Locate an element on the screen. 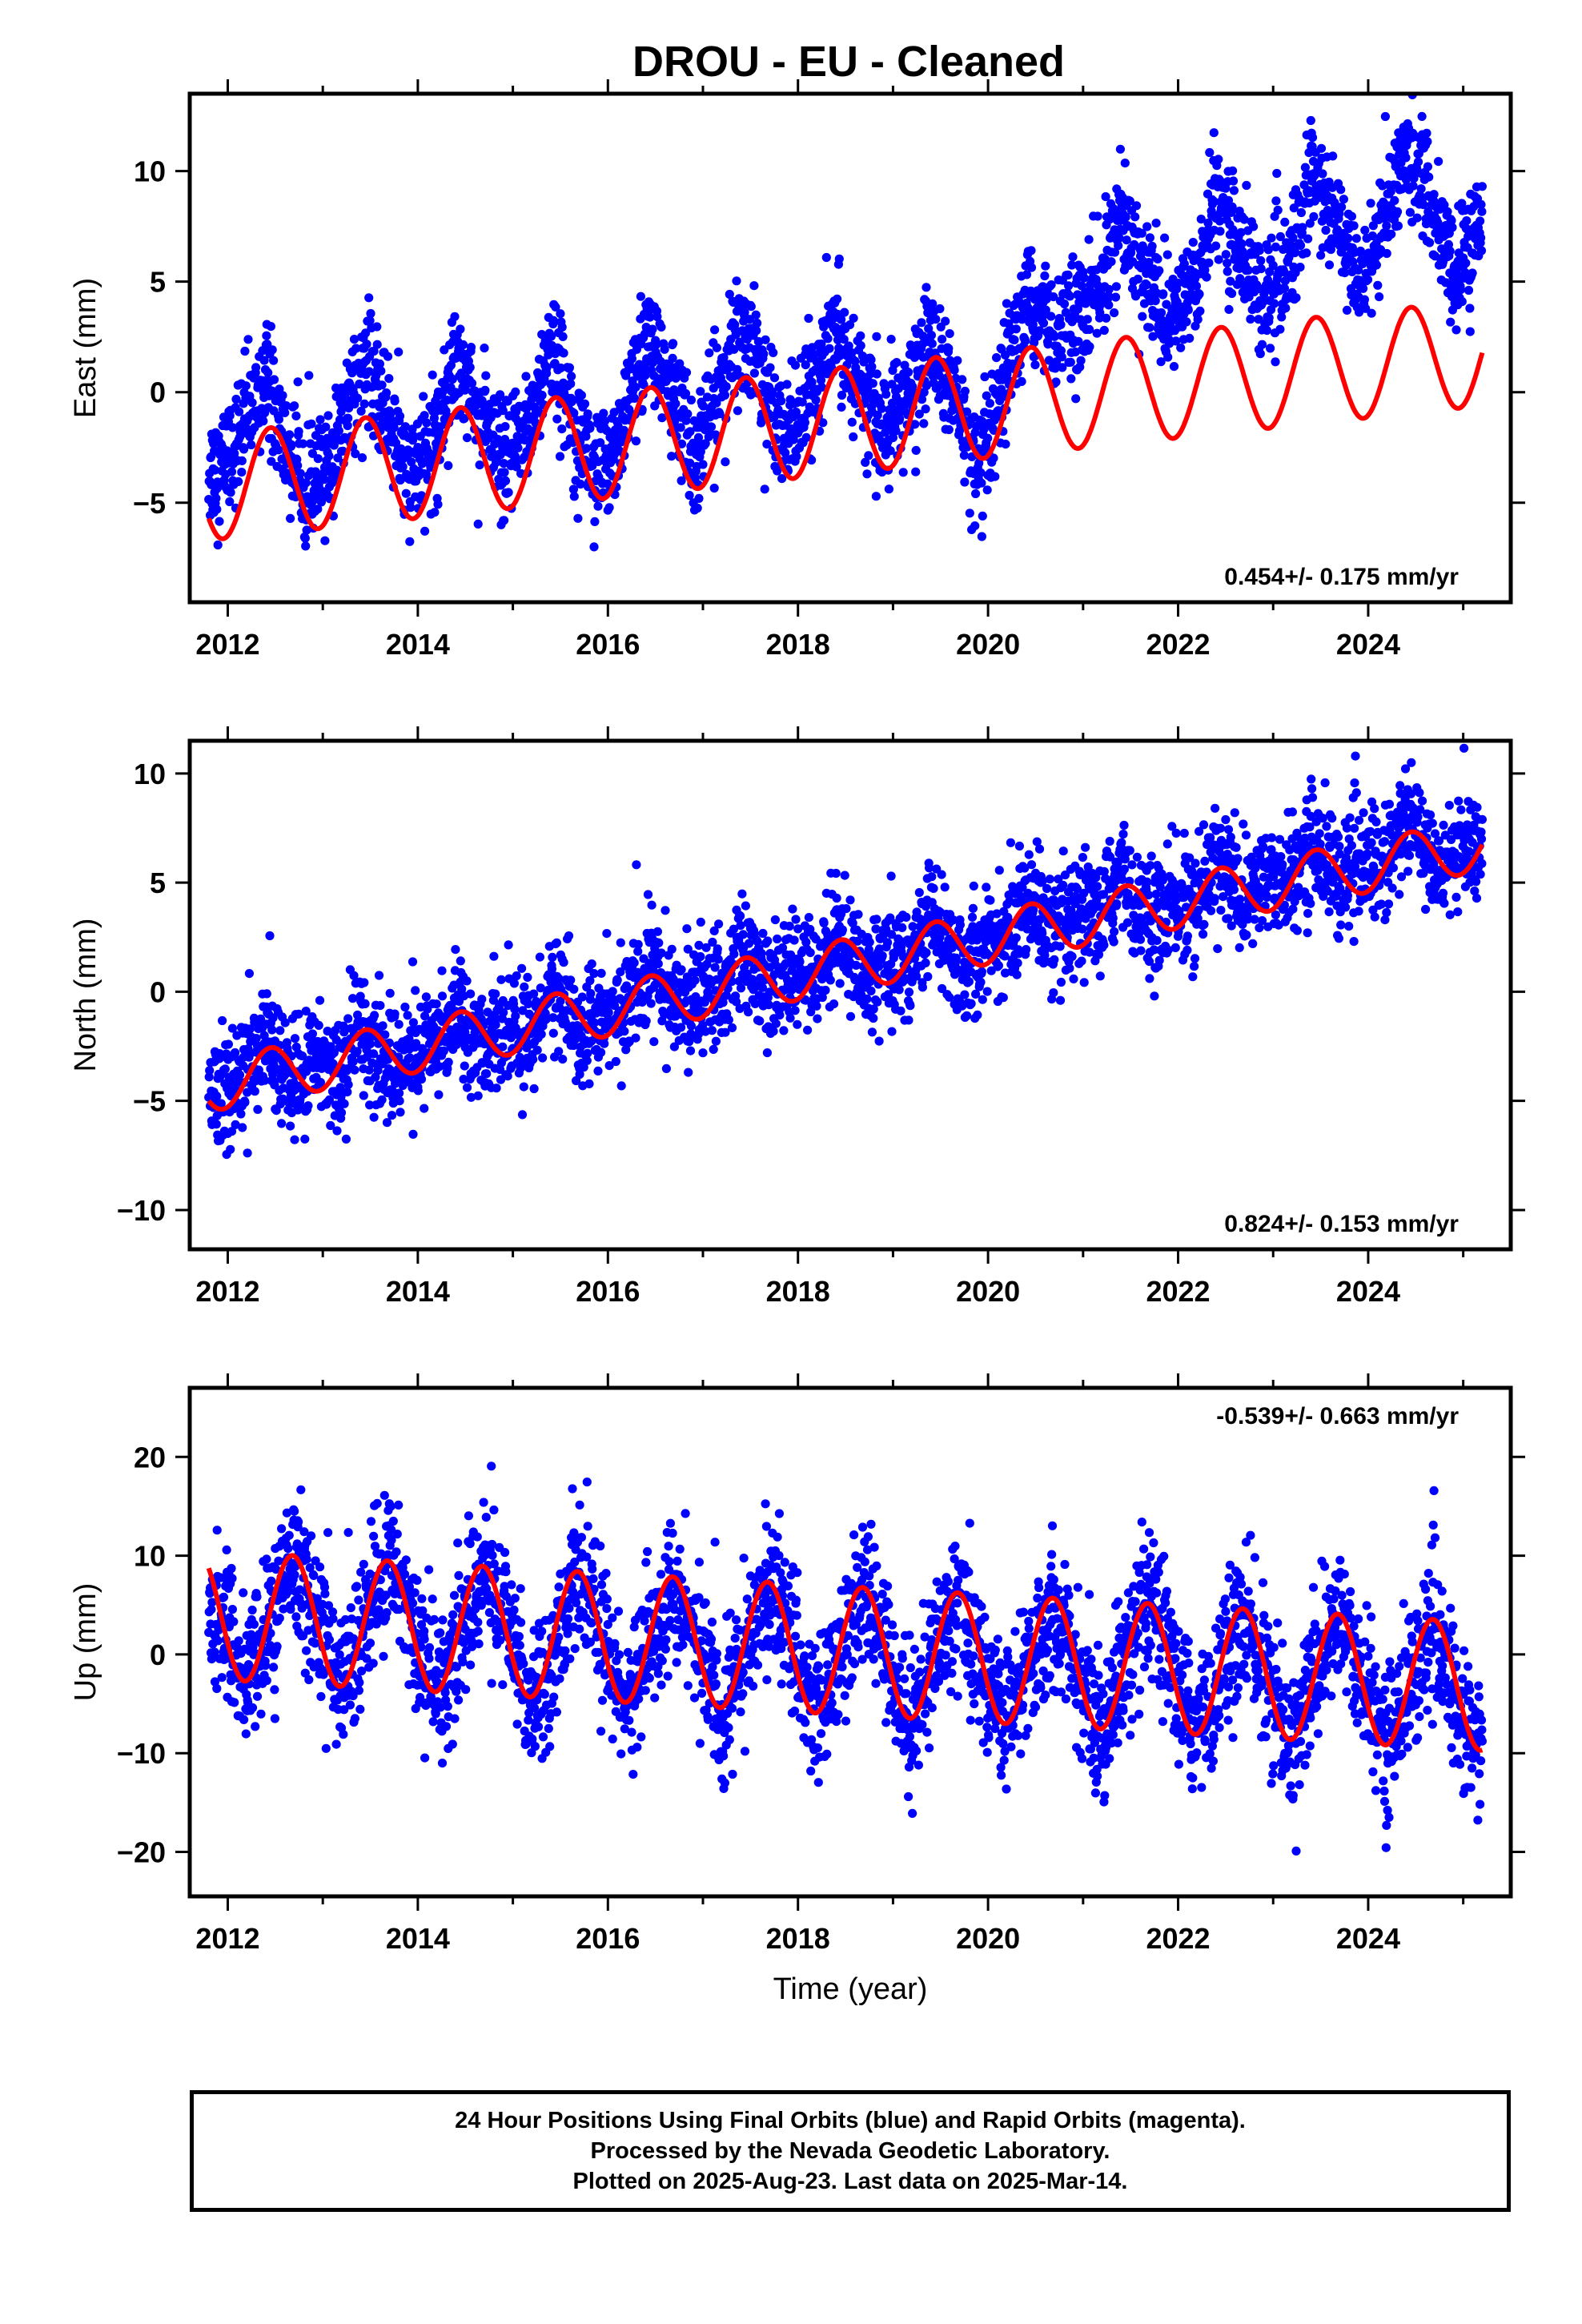  rate-label: 0.454+/- 0.175 mm/yr is located at coordinates (1341, 577).